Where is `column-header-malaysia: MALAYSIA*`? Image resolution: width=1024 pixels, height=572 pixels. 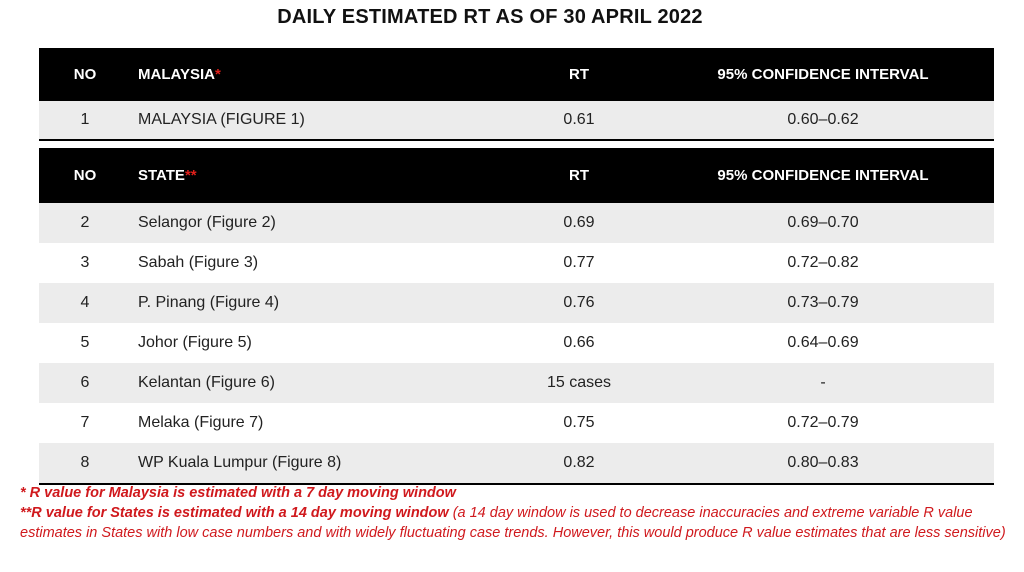
column-header-malaysia: MALAYSIA* is located at coordinates (179, 74).